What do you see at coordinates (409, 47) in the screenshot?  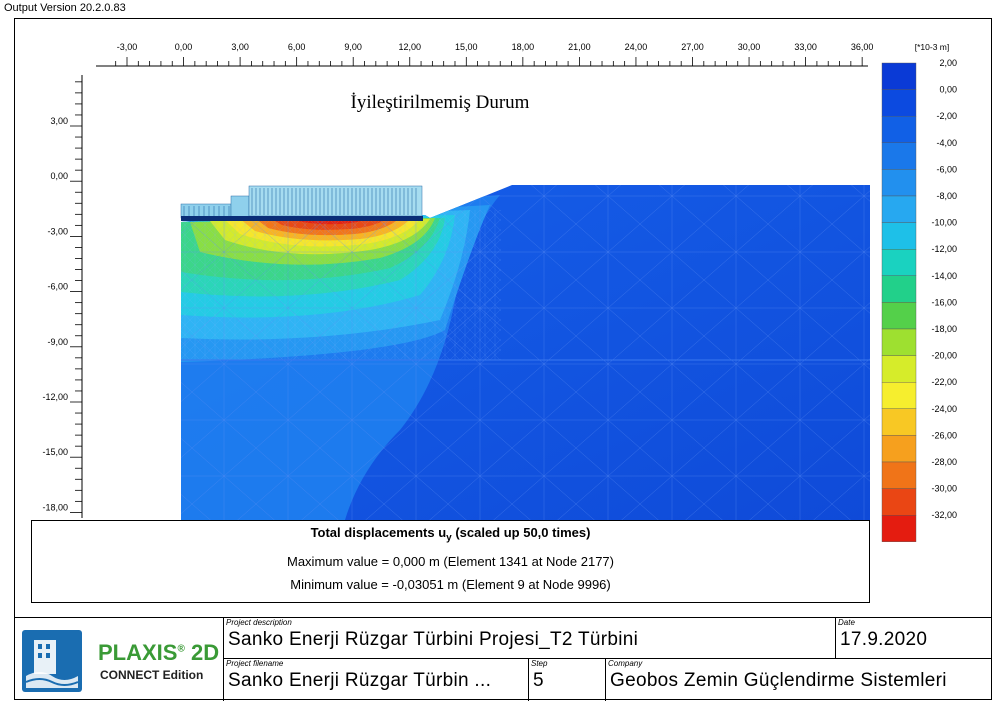 I see `x-tick-label: 12,00` at bounding box center [409, 47].